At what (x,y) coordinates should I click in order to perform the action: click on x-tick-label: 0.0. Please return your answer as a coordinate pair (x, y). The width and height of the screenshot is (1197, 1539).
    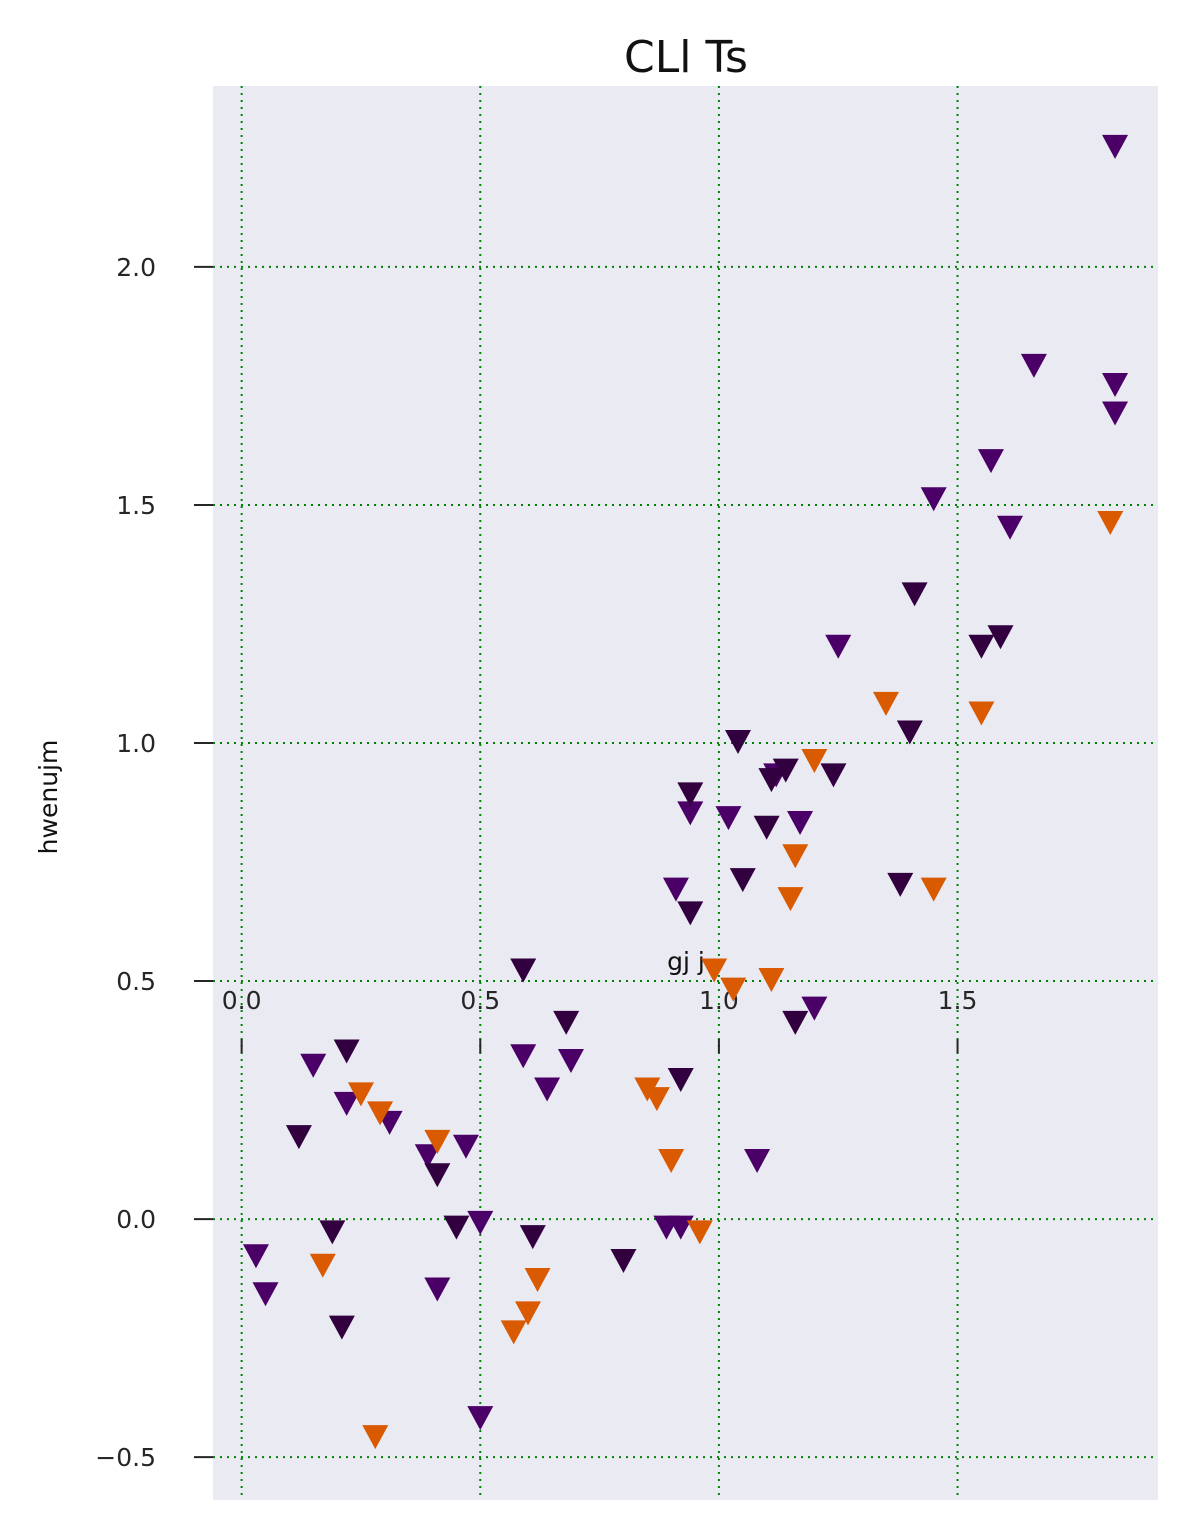
    Looking at the image, I should click on (242, 1000).